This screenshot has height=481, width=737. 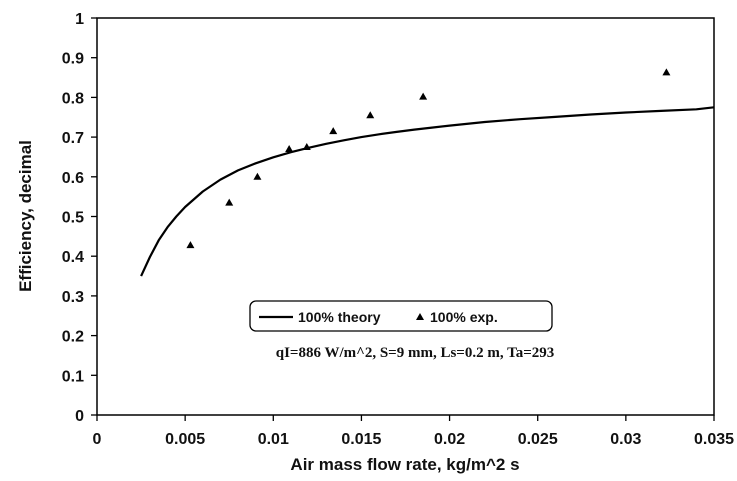 What do you see at coordinates (97, 439) in the screenshot?
I see `x-tick-label: 0` at bounding box center [97, 439].